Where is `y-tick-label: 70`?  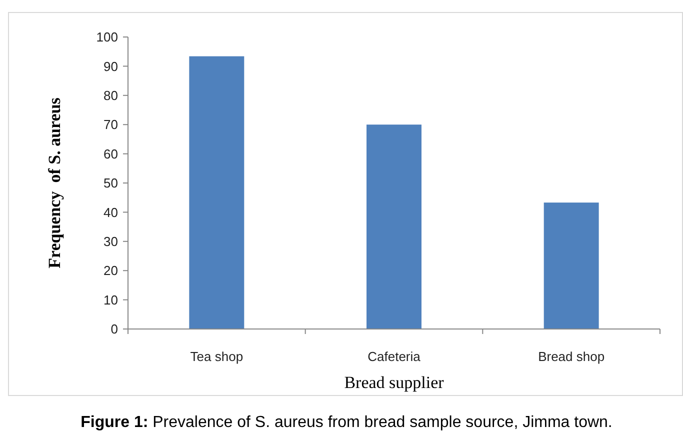 y-tick-label: 70 is located at coordinates (111, 124).